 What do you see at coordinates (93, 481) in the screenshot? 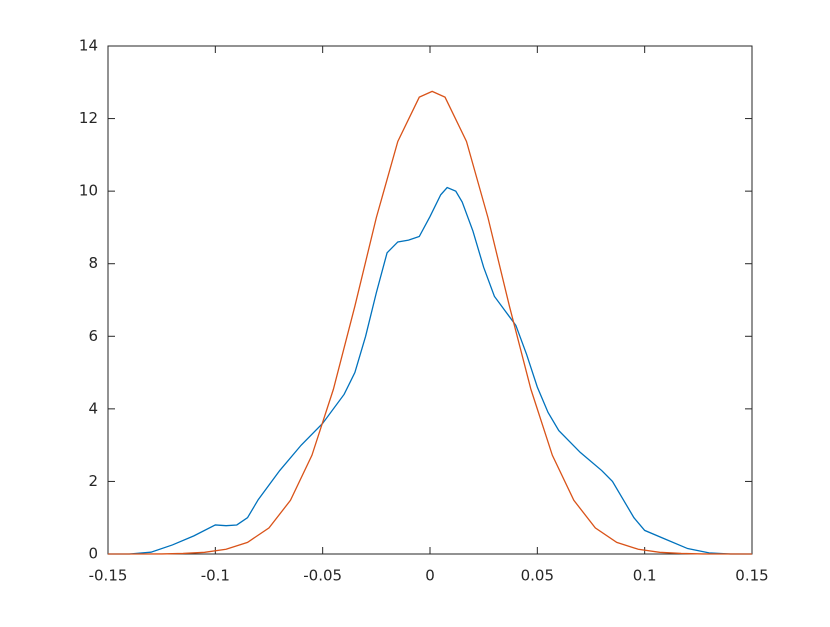
I see `y-tick-label: 2` at bounding box center [93, 481].